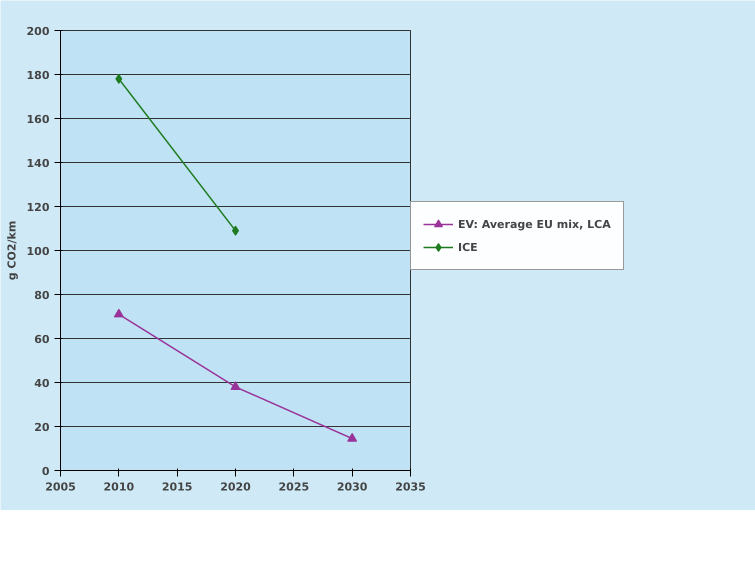 The image size is (755, 574). I want to click on y-tick-label: 160, so click(38, 119).